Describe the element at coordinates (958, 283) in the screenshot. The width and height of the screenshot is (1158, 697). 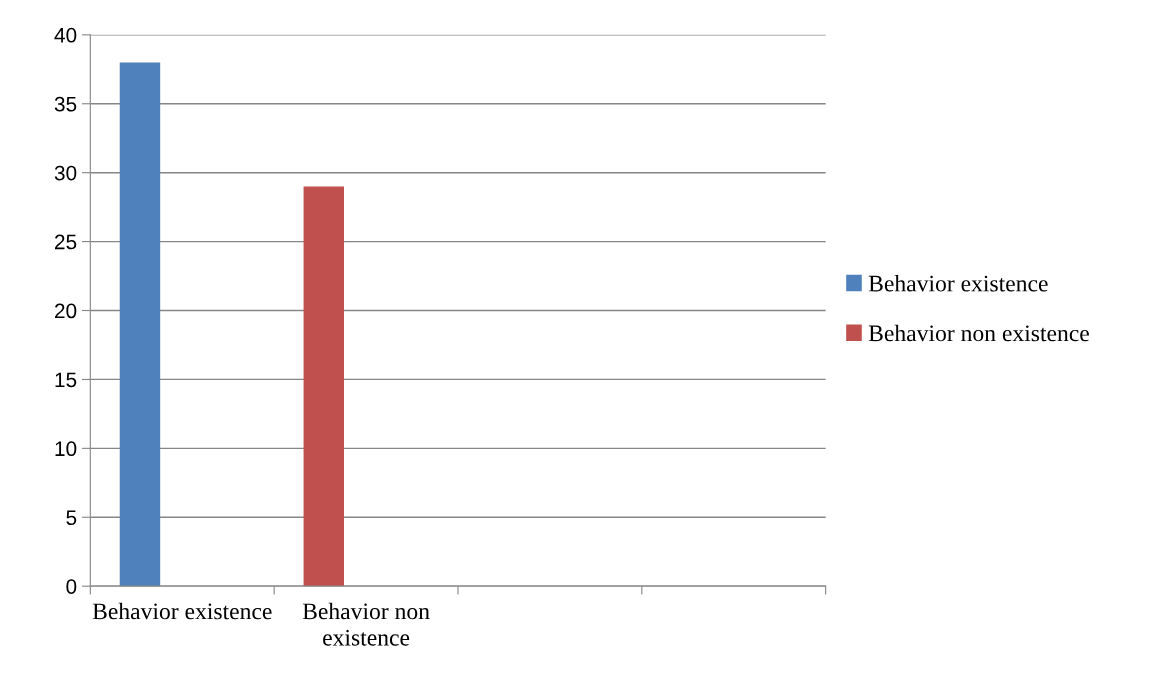
I see `legend-label: Behavior existence` at that location.